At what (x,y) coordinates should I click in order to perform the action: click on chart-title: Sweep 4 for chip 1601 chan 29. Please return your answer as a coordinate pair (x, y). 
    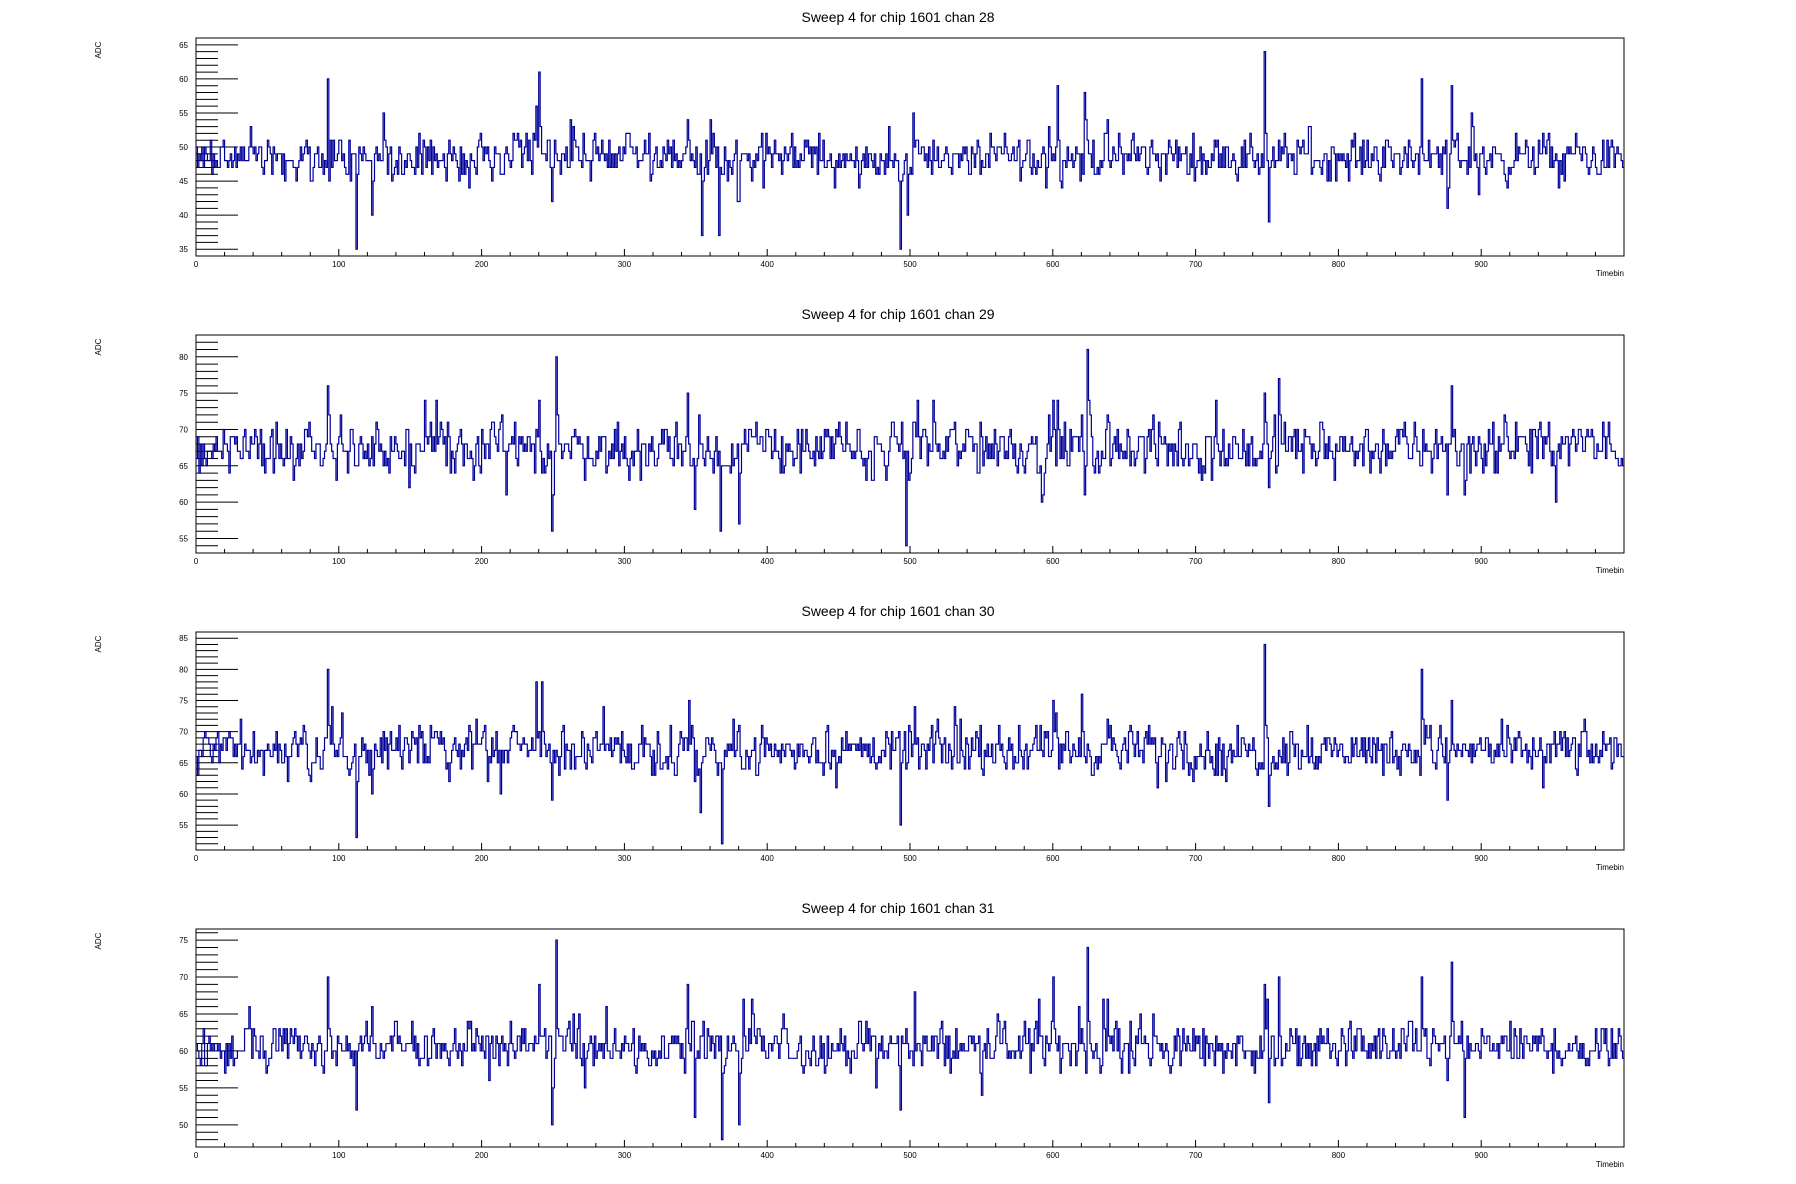
    Looking at the image, I should click on (897, 314).